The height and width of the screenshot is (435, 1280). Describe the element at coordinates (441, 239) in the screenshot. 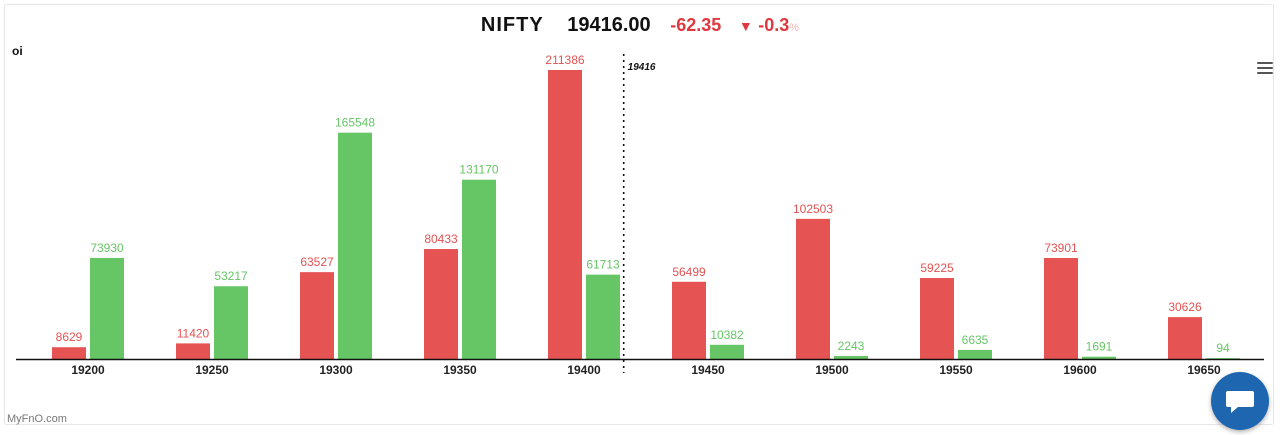

I see `data-label: 80433` at that location.